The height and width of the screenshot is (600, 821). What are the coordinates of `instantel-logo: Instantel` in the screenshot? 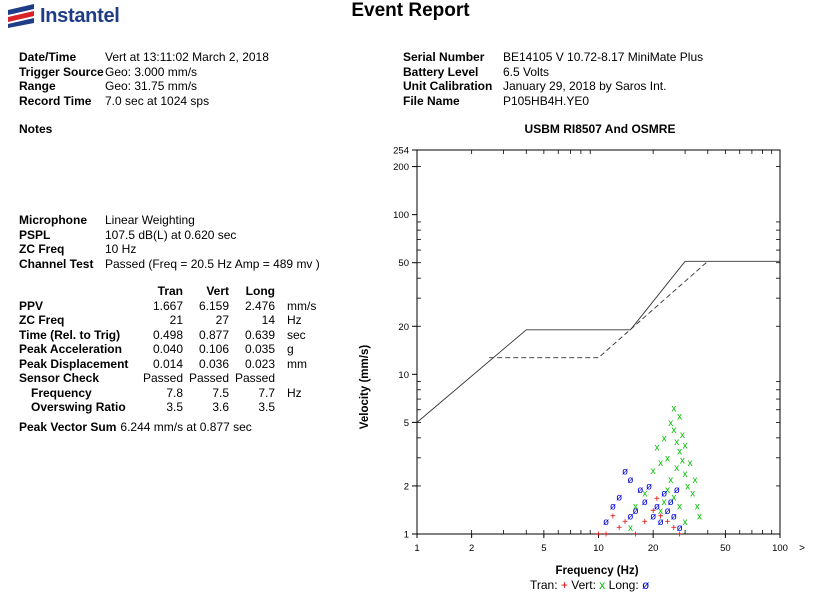 It's located at (64, 16).